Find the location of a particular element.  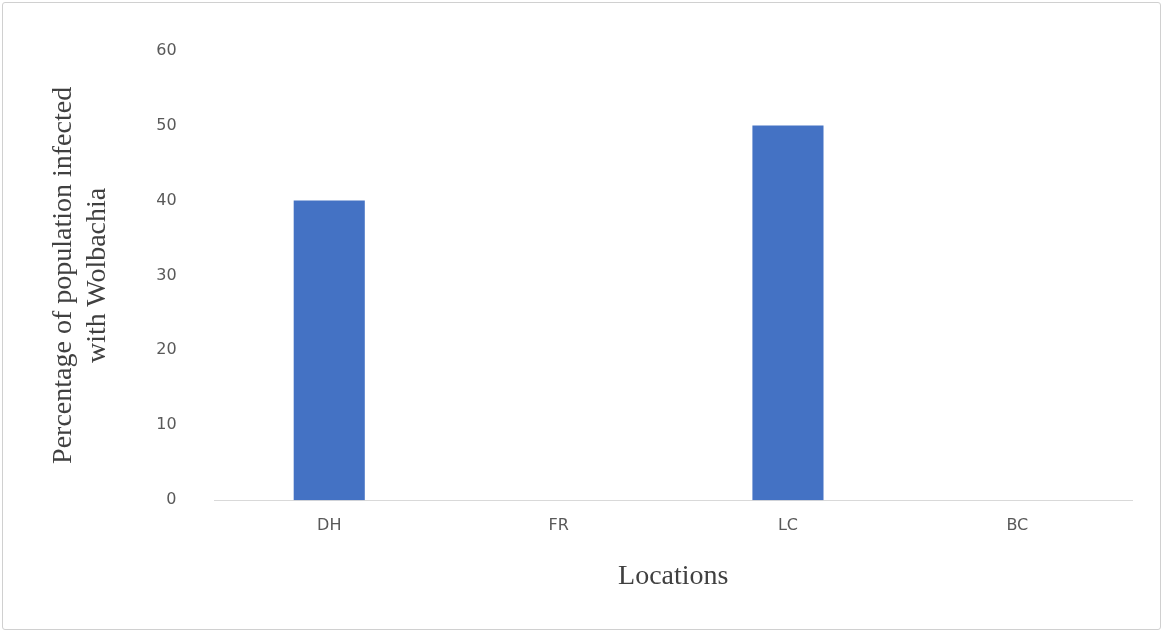

x-tick-label: LC is located at coordinates (788, 524).